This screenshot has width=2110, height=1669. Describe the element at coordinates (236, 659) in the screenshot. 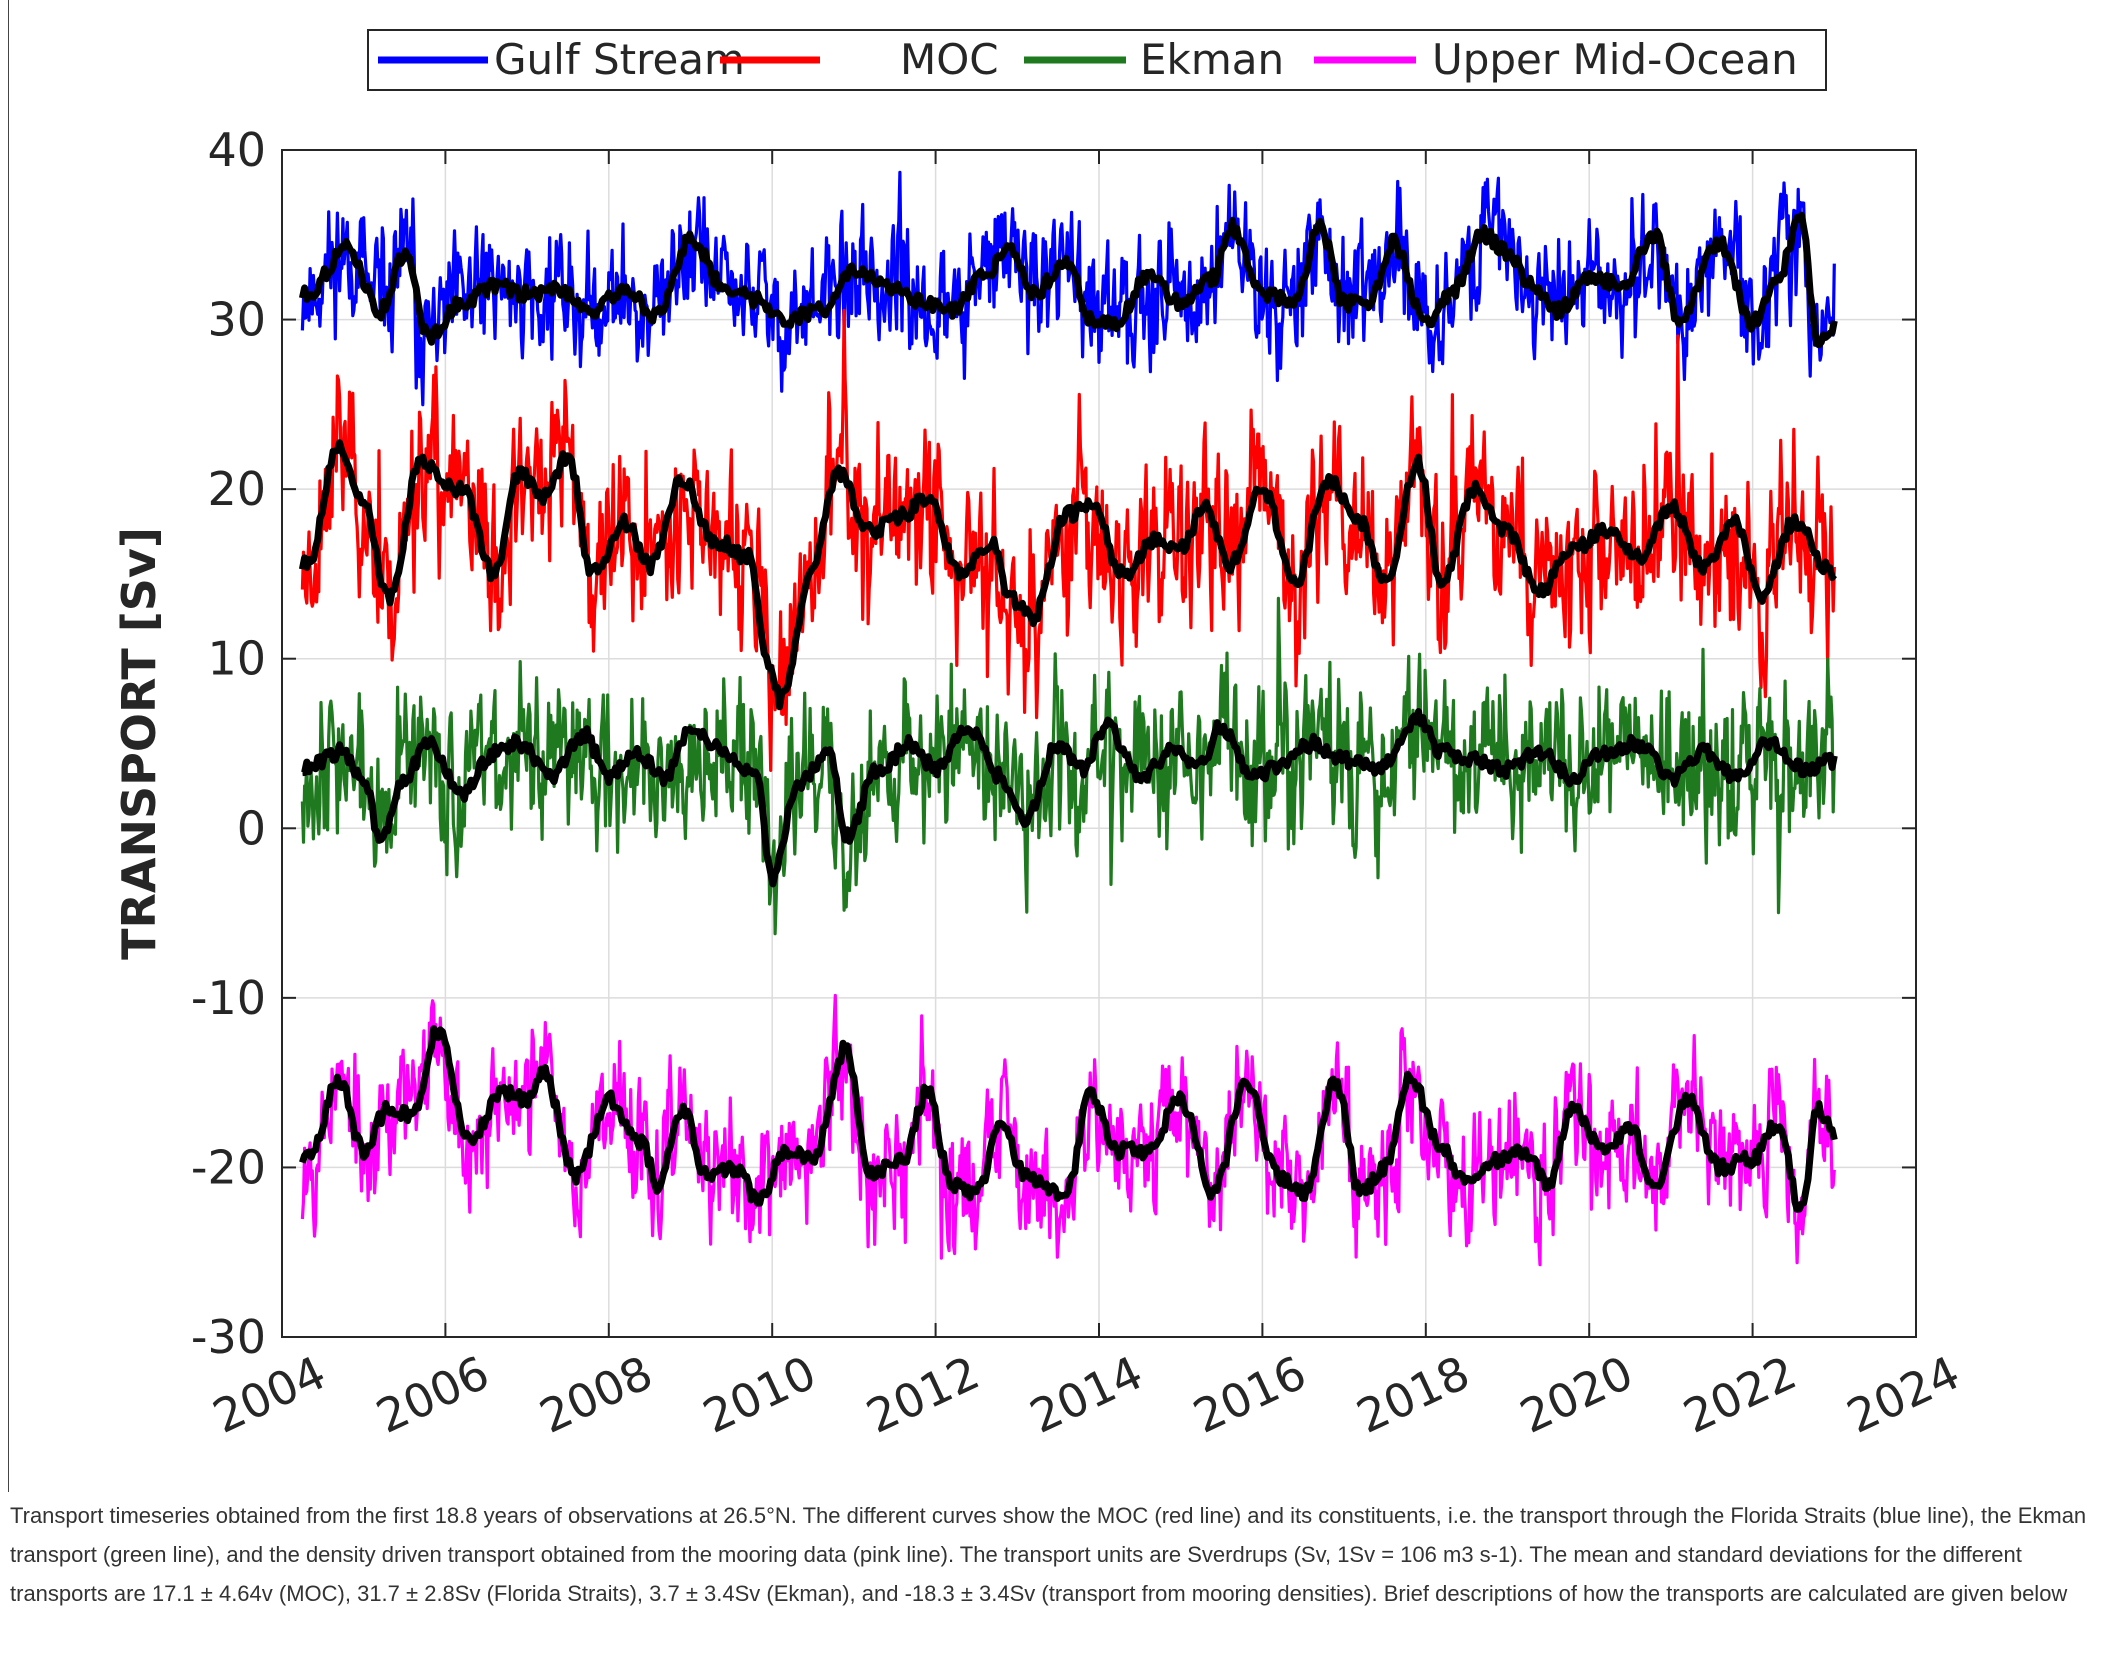

I see `y-tick-label: 10` at that location.